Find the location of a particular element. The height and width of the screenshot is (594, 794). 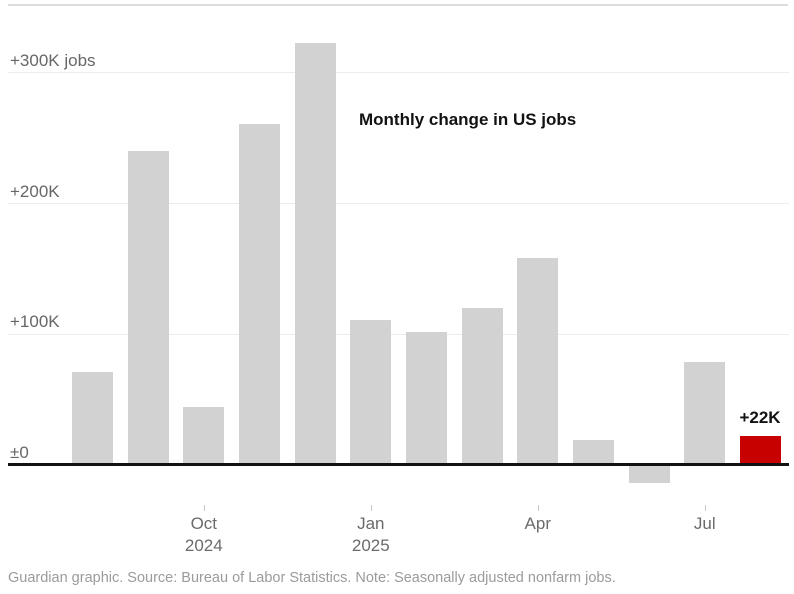

zero-baseline is located at coordinates (398, 464).